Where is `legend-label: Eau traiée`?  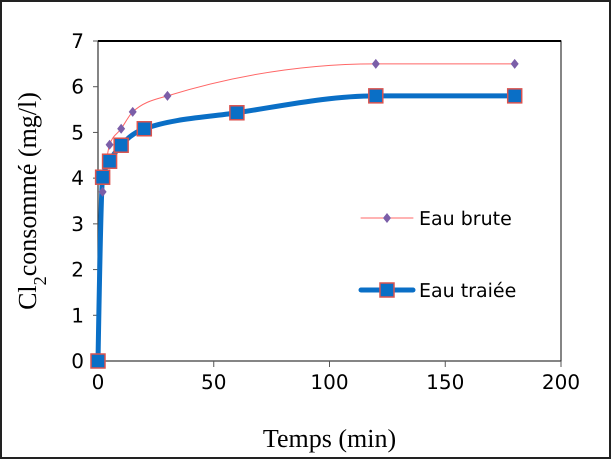 legend-label: Eau traiée is located at coordinates (467, 291).